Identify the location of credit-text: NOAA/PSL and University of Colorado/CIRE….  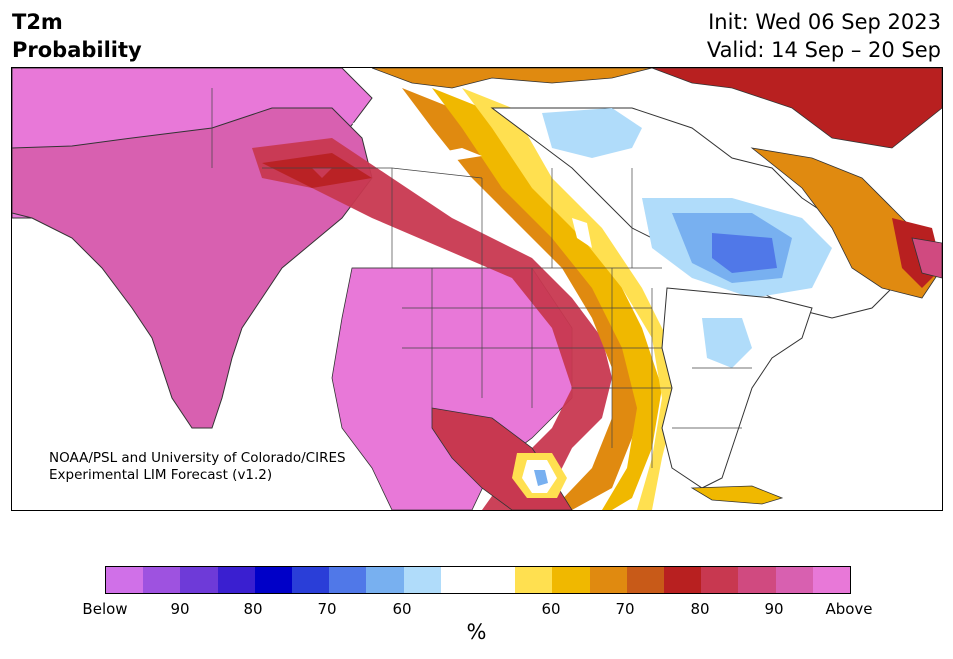
(197, 467).